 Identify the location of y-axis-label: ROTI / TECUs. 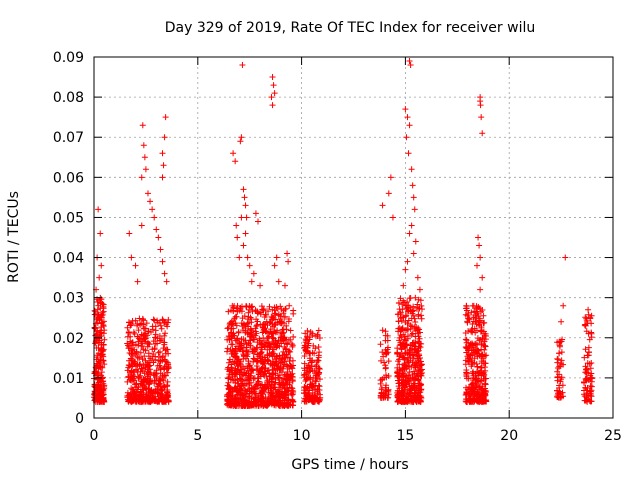
(14, 237).